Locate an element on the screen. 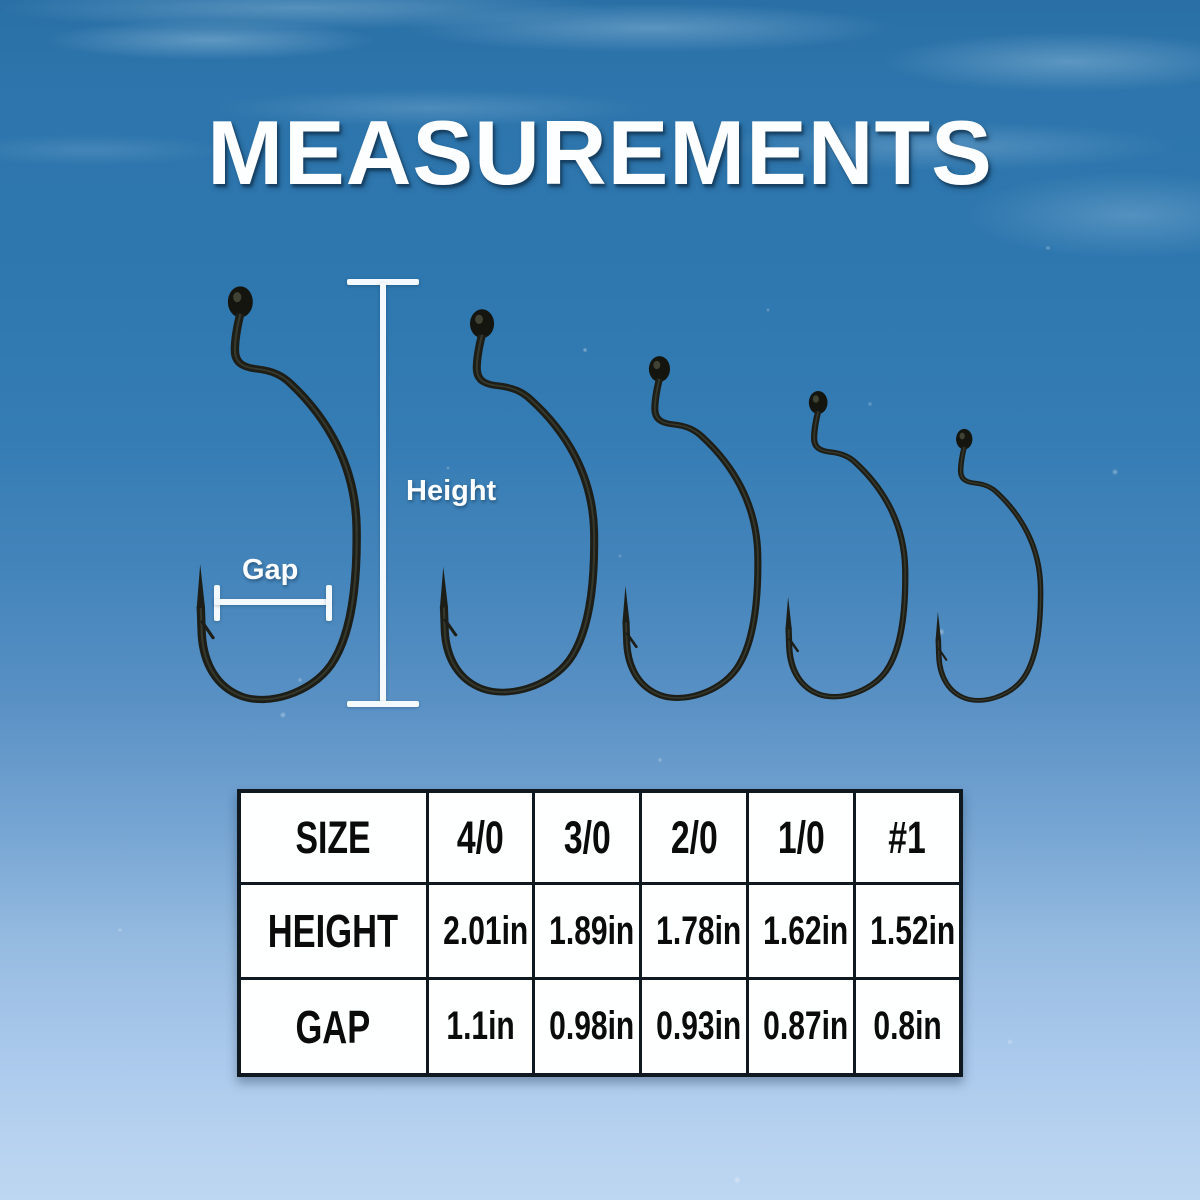 The height and width of the screenshot is (1200, 1200). table-header-row: SIZE 4/0 3/0 2/0 1/0 #1 is located at coordinates (600, 837).